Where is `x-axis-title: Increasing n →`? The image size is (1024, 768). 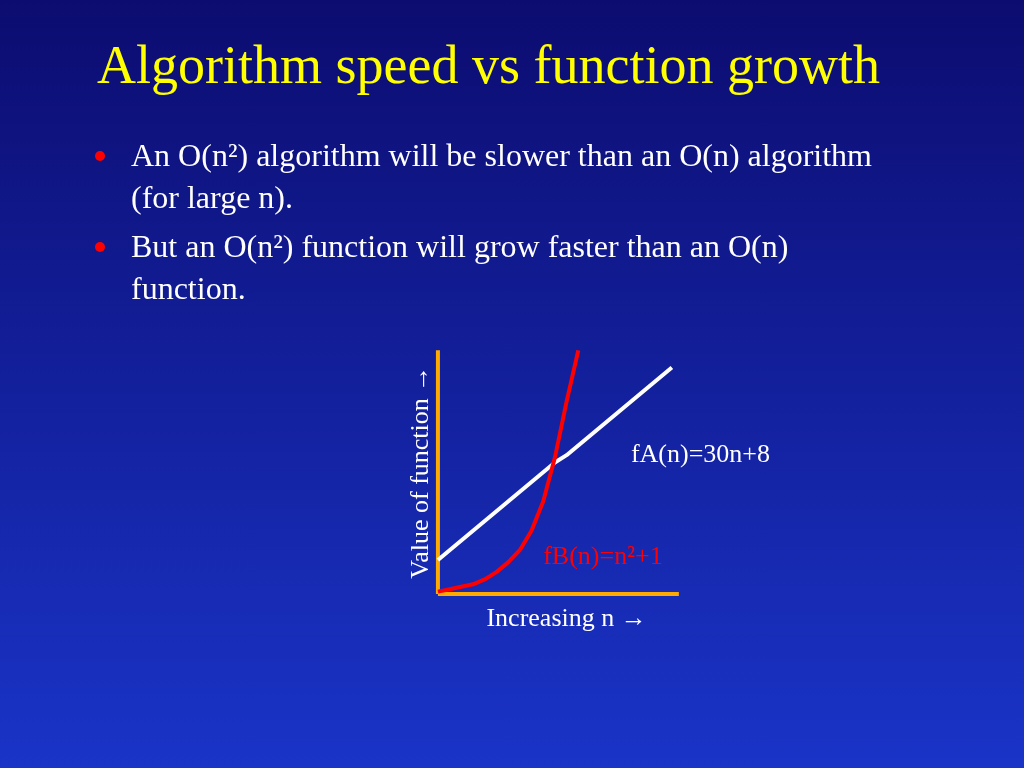 x-axis-title: Increasing n → is located at coordinates (566, 617).